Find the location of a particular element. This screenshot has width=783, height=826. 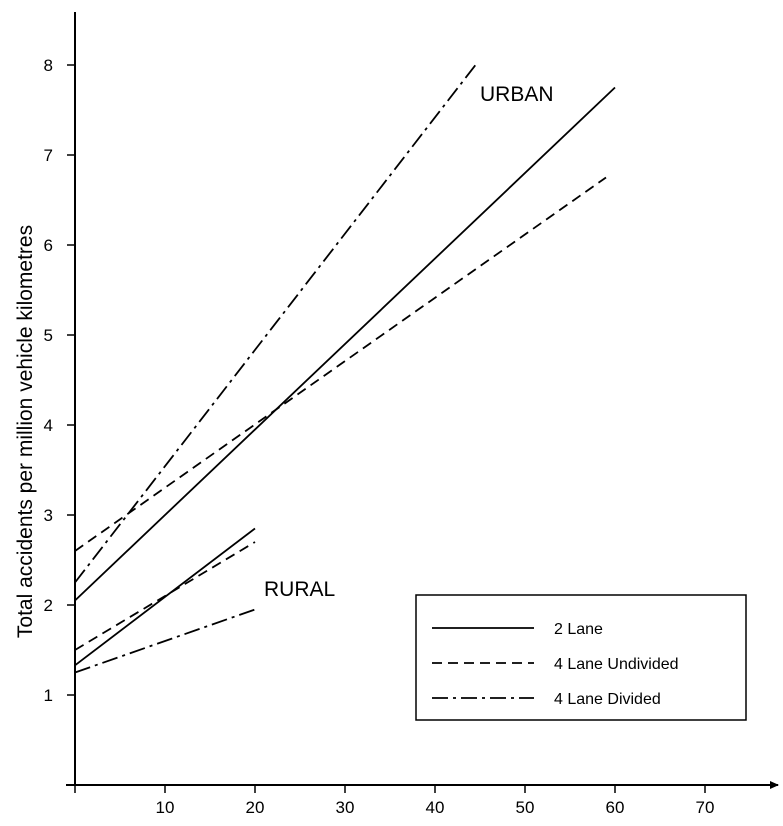

legend-box is located at coordinates (581, 657).